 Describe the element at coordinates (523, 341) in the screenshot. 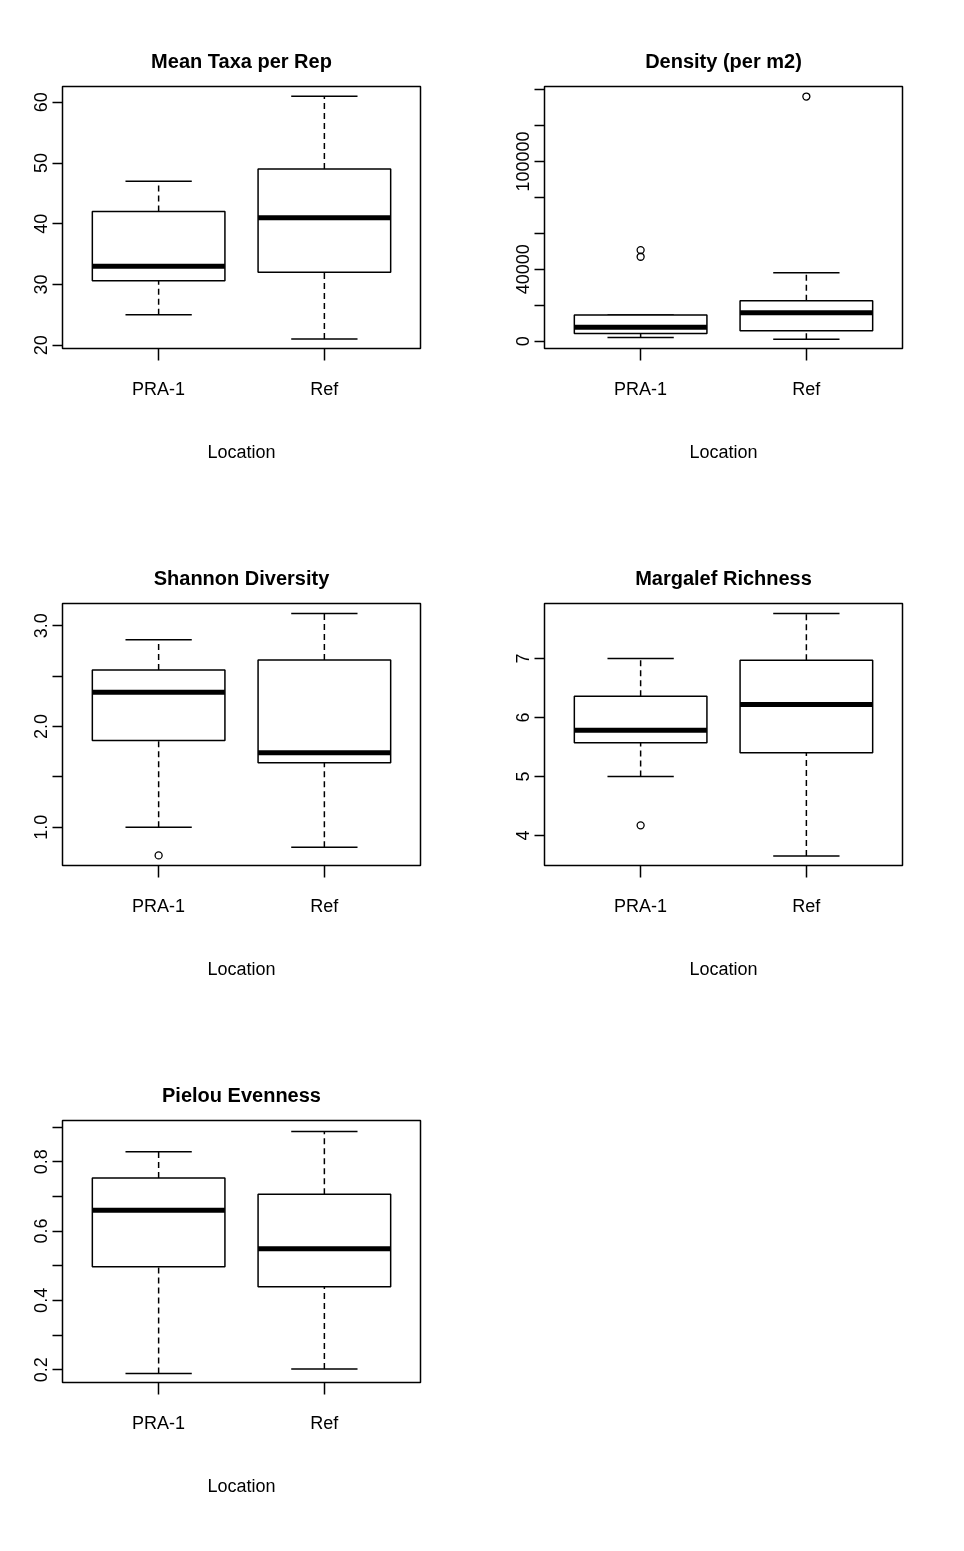

I see `y-tick-label: 0` at that location.